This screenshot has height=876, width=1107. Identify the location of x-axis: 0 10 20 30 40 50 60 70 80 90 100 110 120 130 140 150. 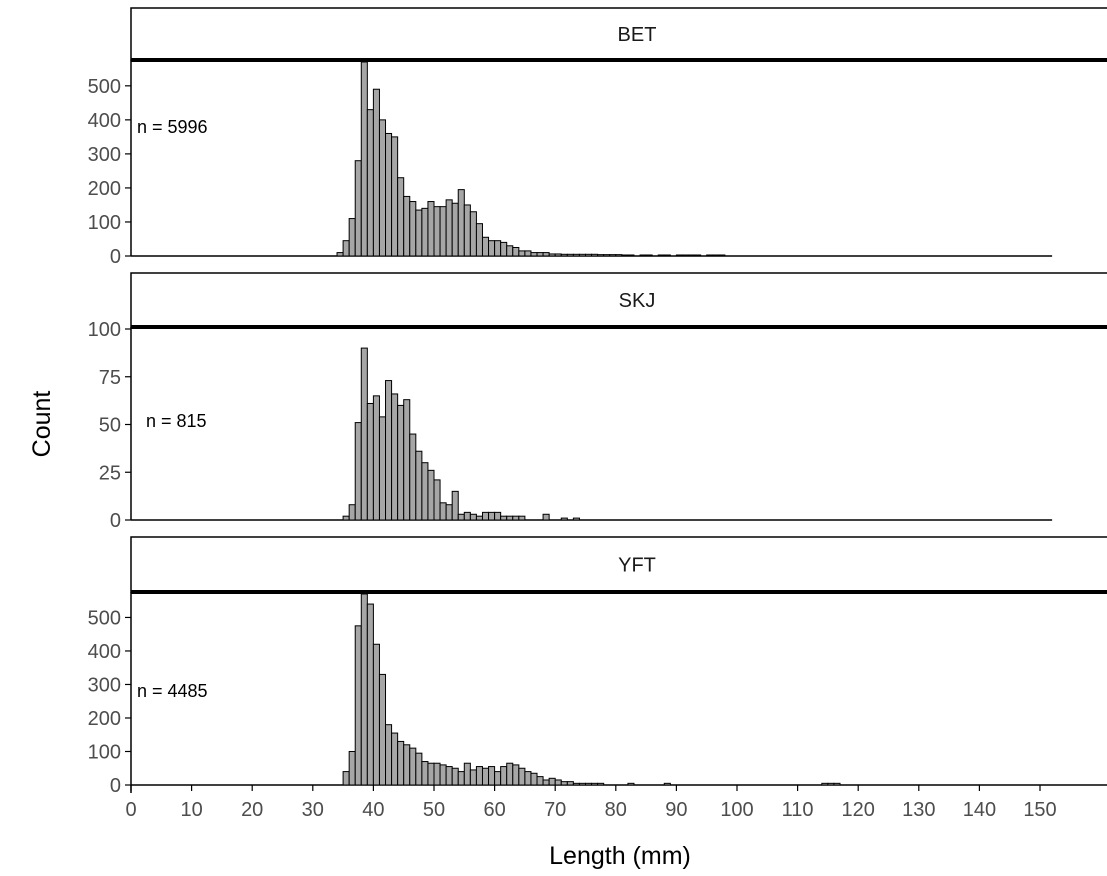
(591, 803).